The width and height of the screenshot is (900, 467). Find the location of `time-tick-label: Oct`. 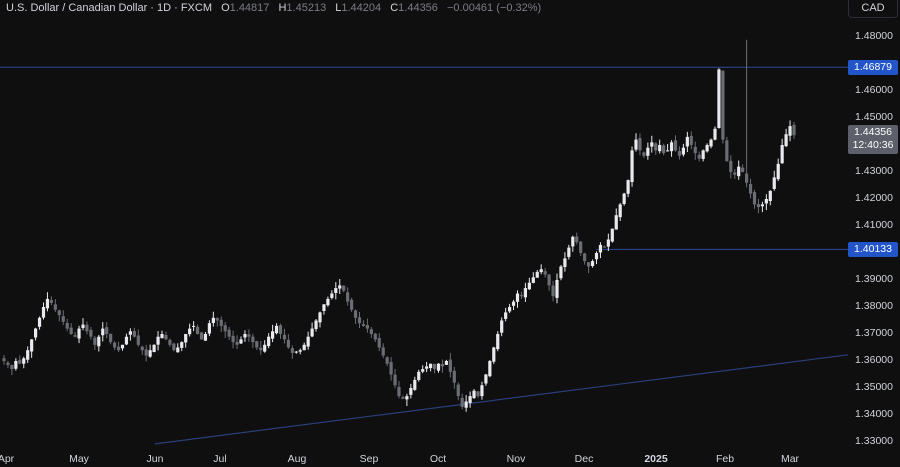

time-tick-label: Oct is located at coordinates (438, 459).